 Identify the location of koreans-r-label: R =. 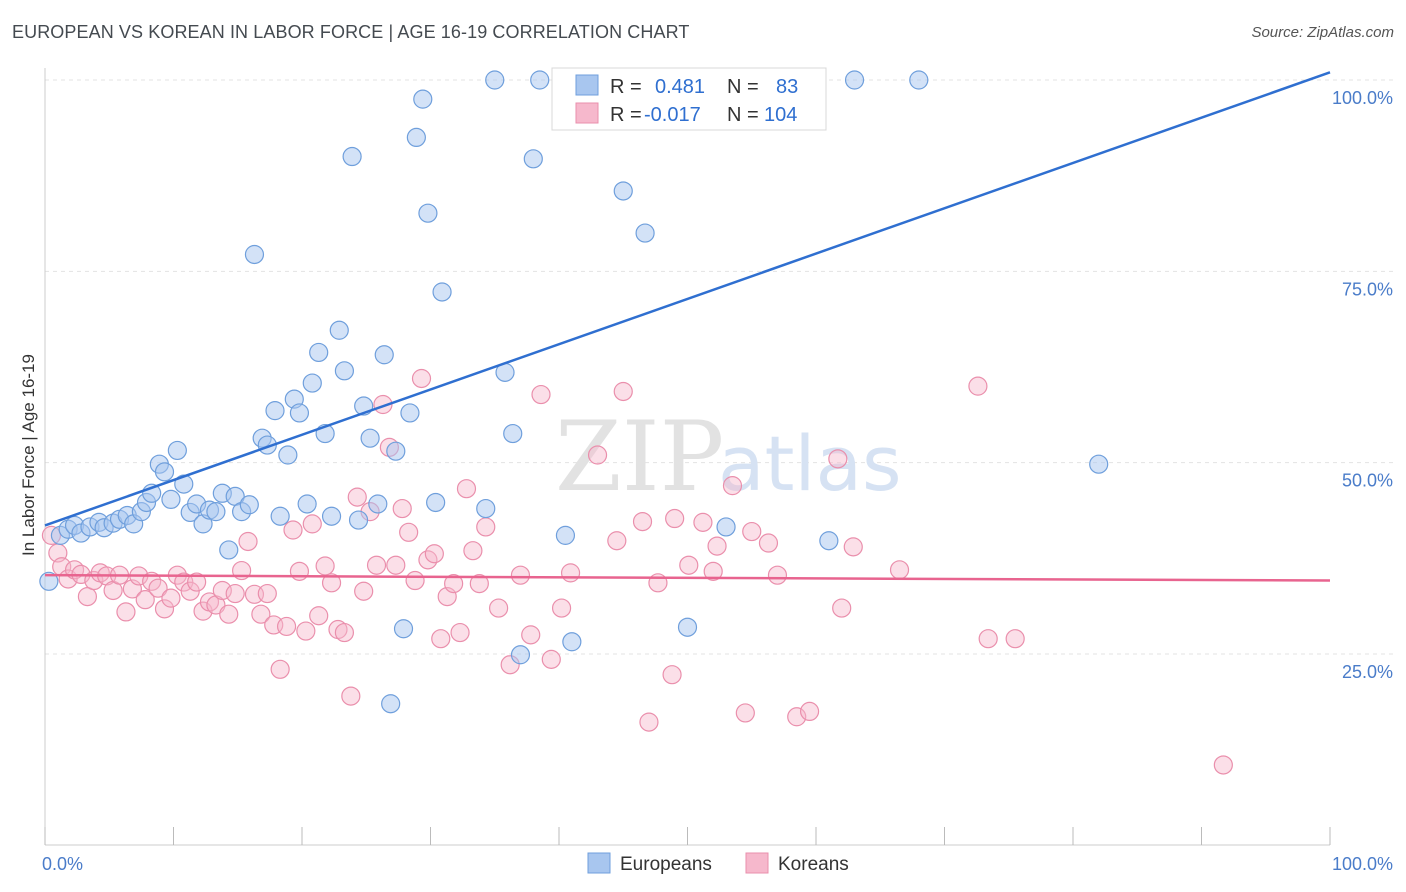
(626, 115).